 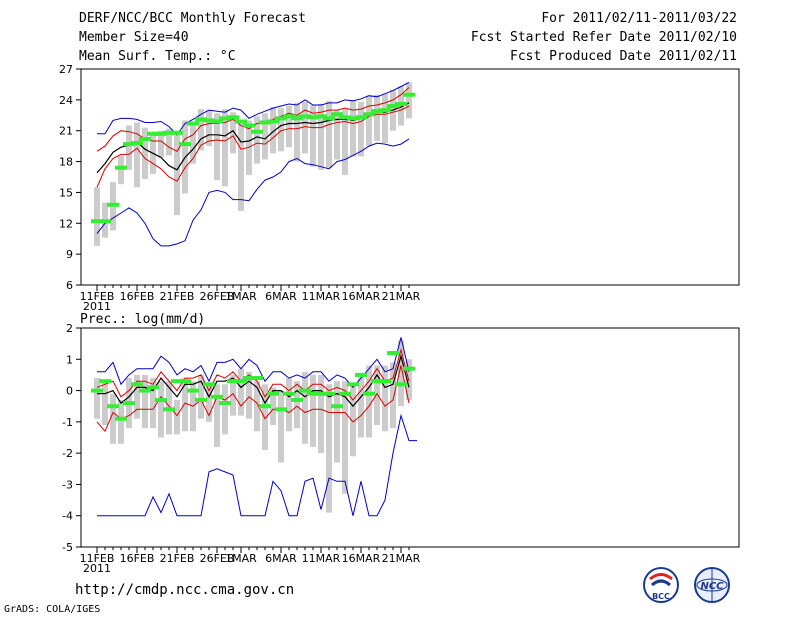 What do you see at coordinates (52, 609) in the screenshot?
I see `grads-credit: GrADS: COLA/IGES` at bounding box center [52, 609].